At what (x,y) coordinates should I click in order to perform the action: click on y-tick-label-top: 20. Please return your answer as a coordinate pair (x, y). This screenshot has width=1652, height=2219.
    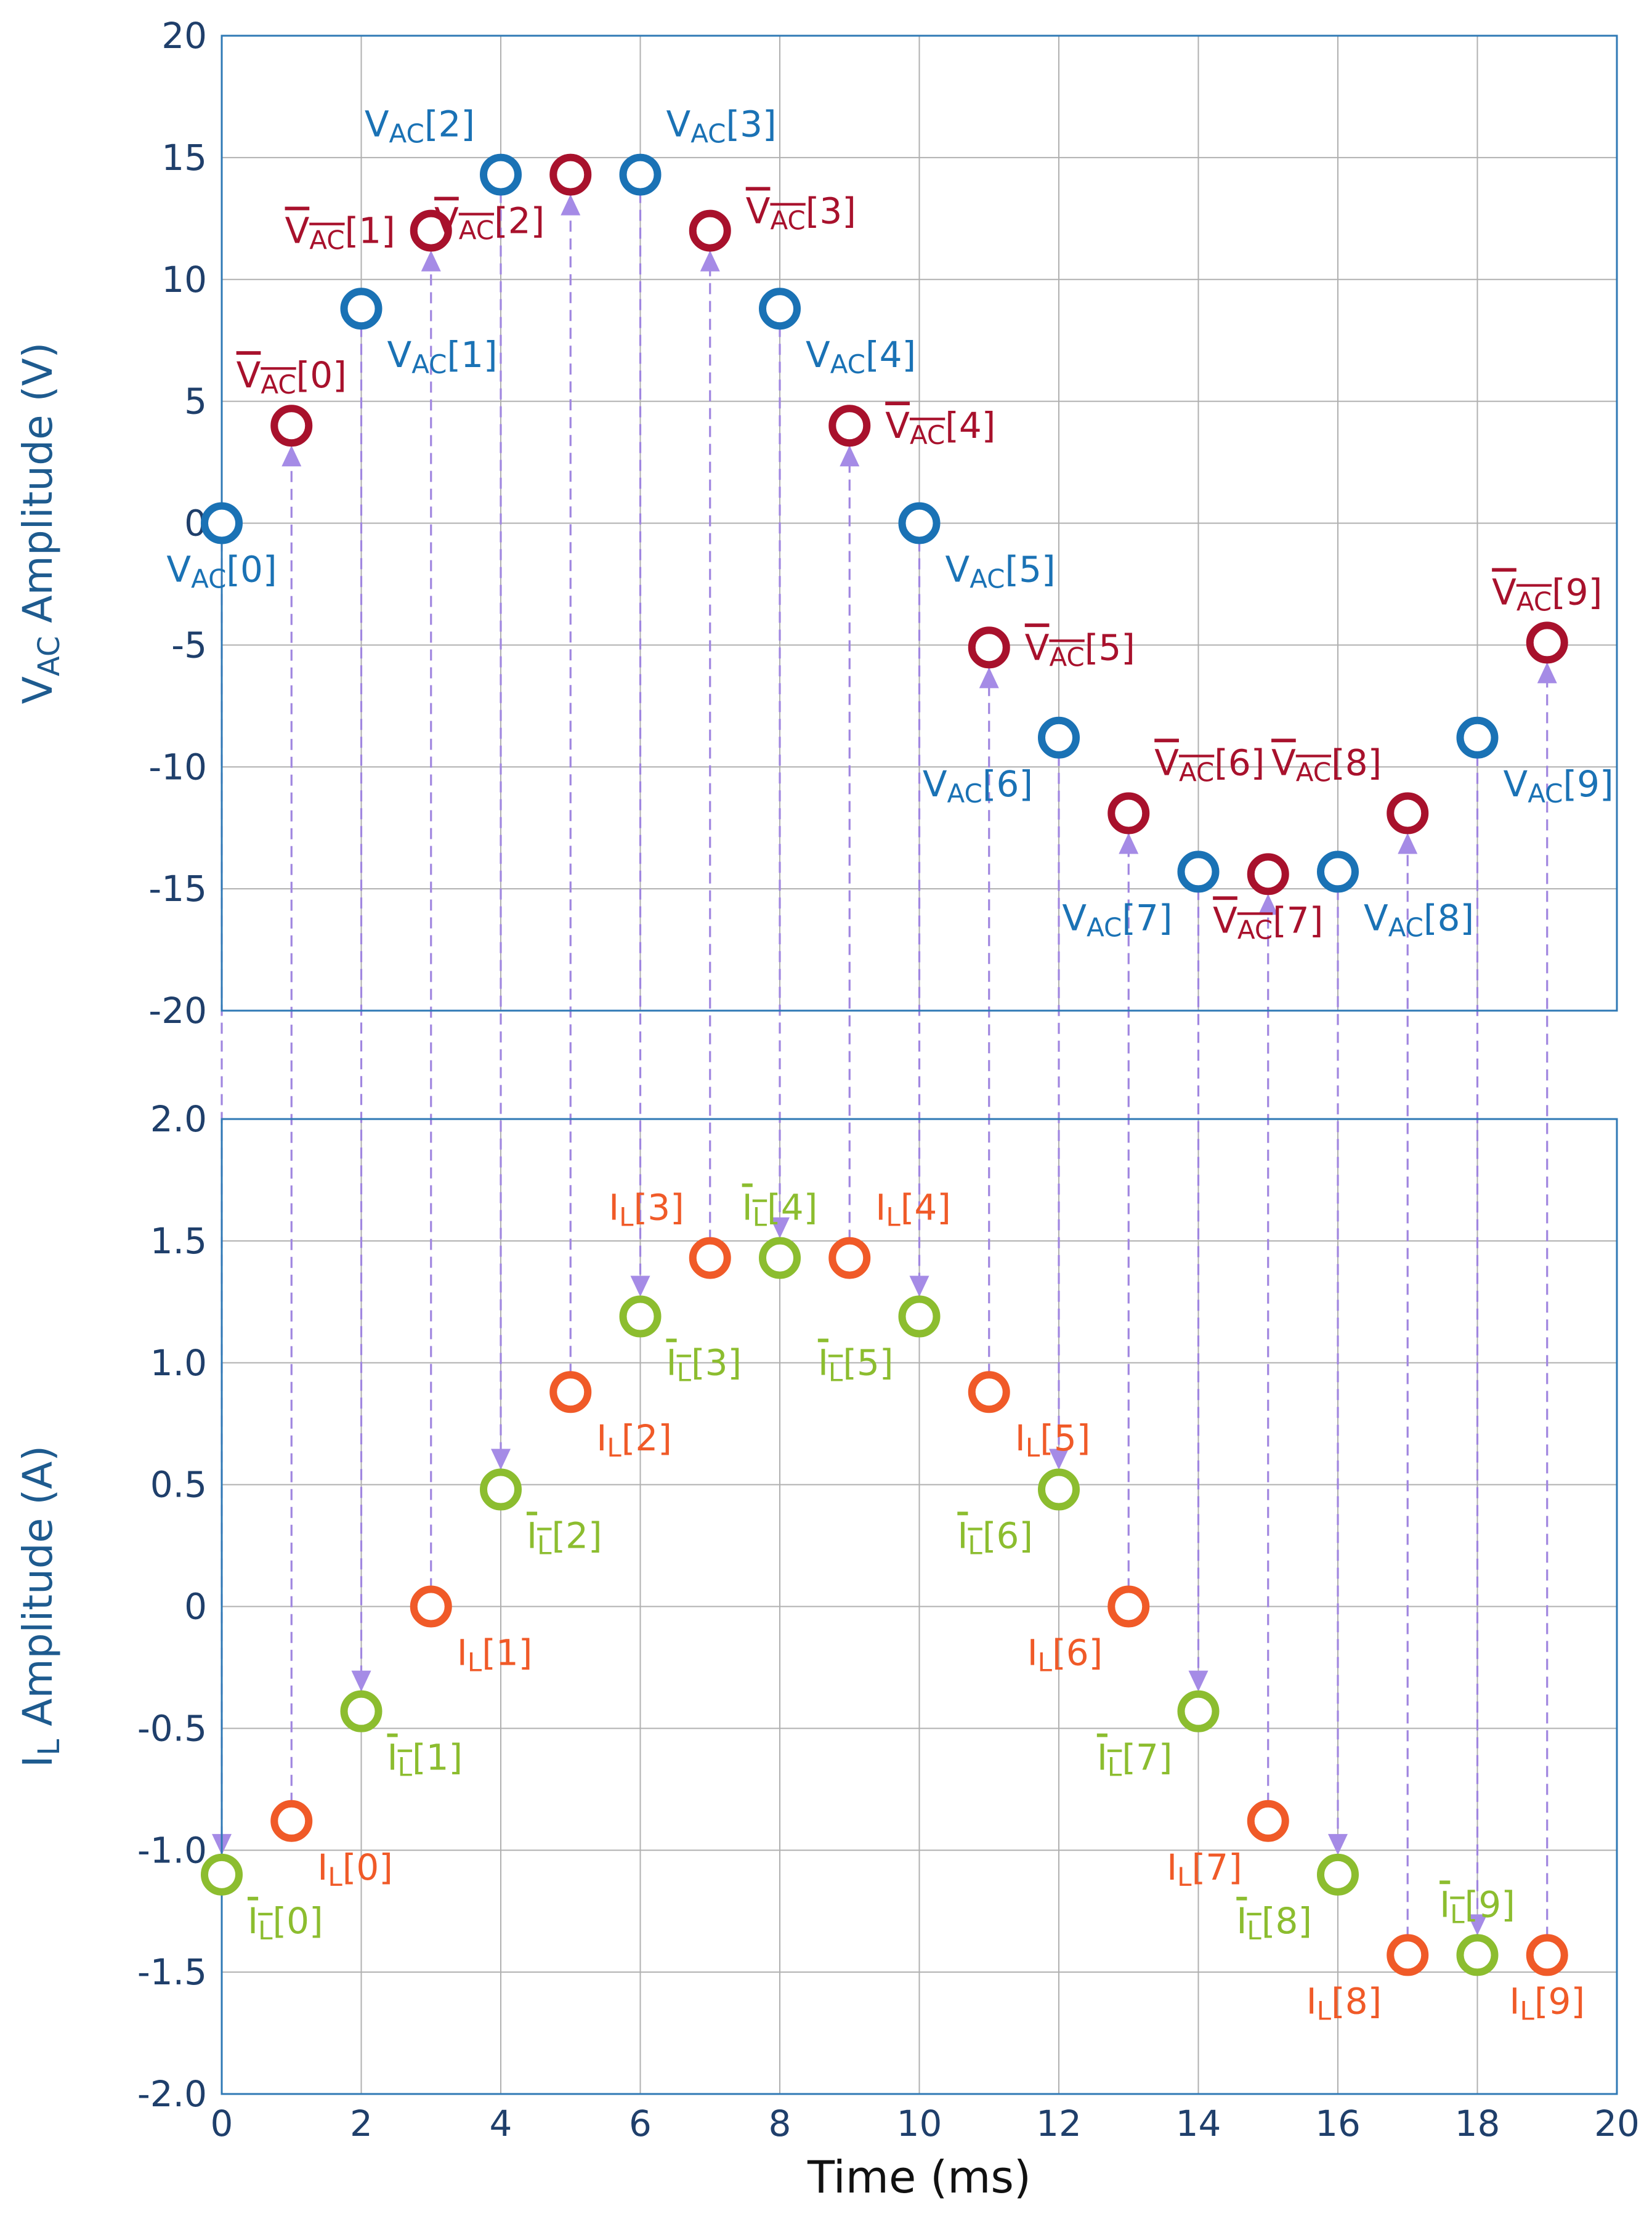
    Looking at the image, I should click on (184, 36).